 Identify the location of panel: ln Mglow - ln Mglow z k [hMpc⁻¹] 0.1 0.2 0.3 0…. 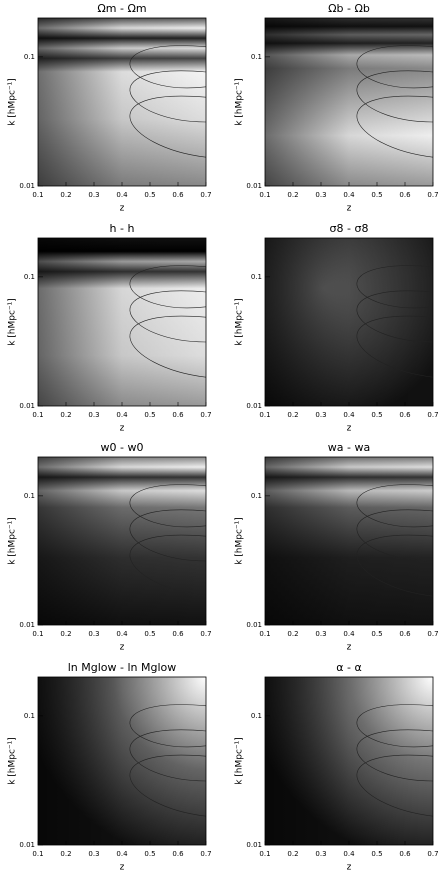
(110, 767).